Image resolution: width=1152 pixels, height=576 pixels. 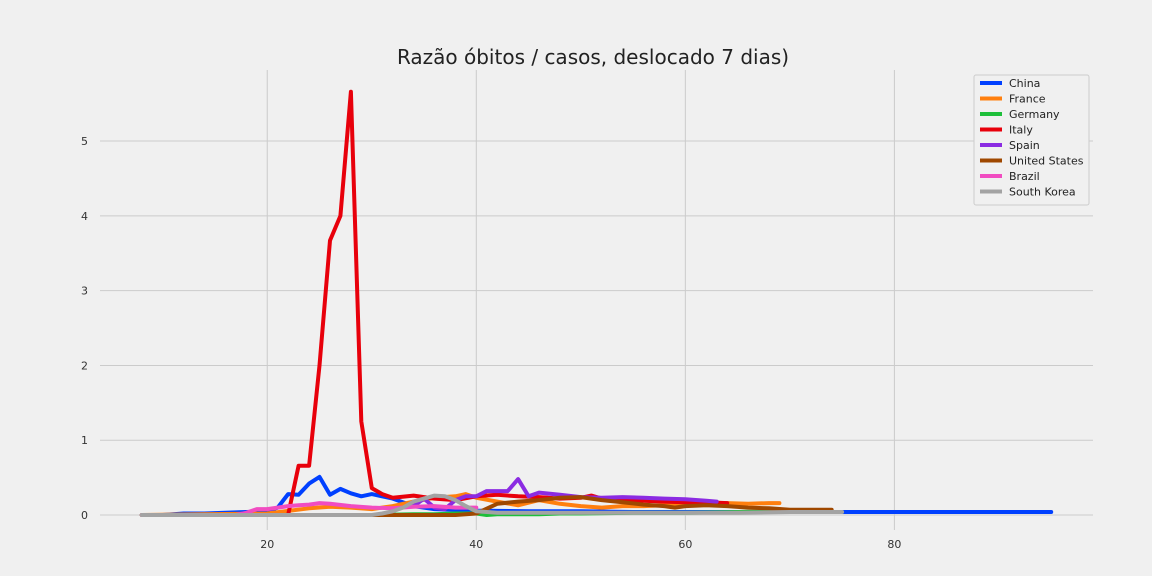 What do you see at coordinates (1042, 192) in the screenshot?
I see `legend-label-south-korea: South Korea` at bounding box center [1042, 192].